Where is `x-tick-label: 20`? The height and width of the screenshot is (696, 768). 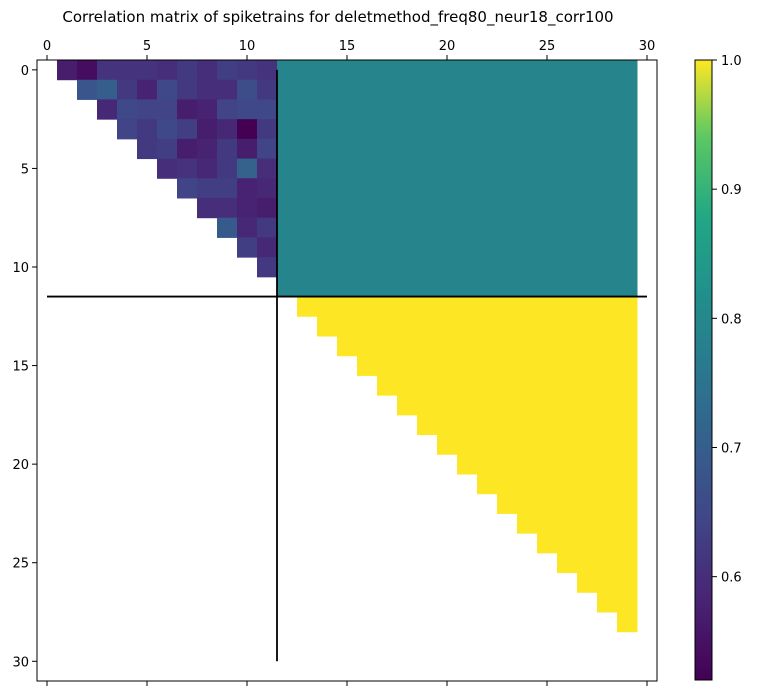 x-tick-label: 20 is located at coordinates (447, 46).